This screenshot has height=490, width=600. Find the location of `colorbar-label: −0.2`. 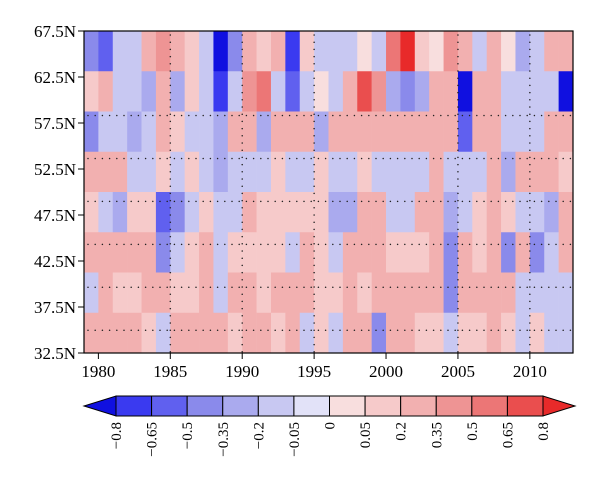

colorbar-label: −0.2 is located at coordinates (259, 435).